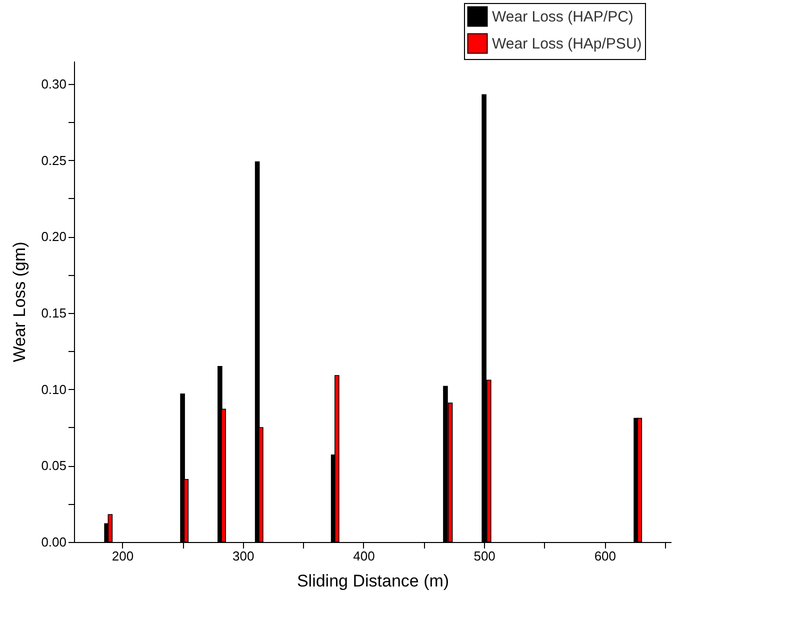 The height and width of the screenshot is (617, 788). What do you see at coordinates (53, 542) in the screenshot?
I see `y-tick-label: 0.00` at bounding box center [53, 542].